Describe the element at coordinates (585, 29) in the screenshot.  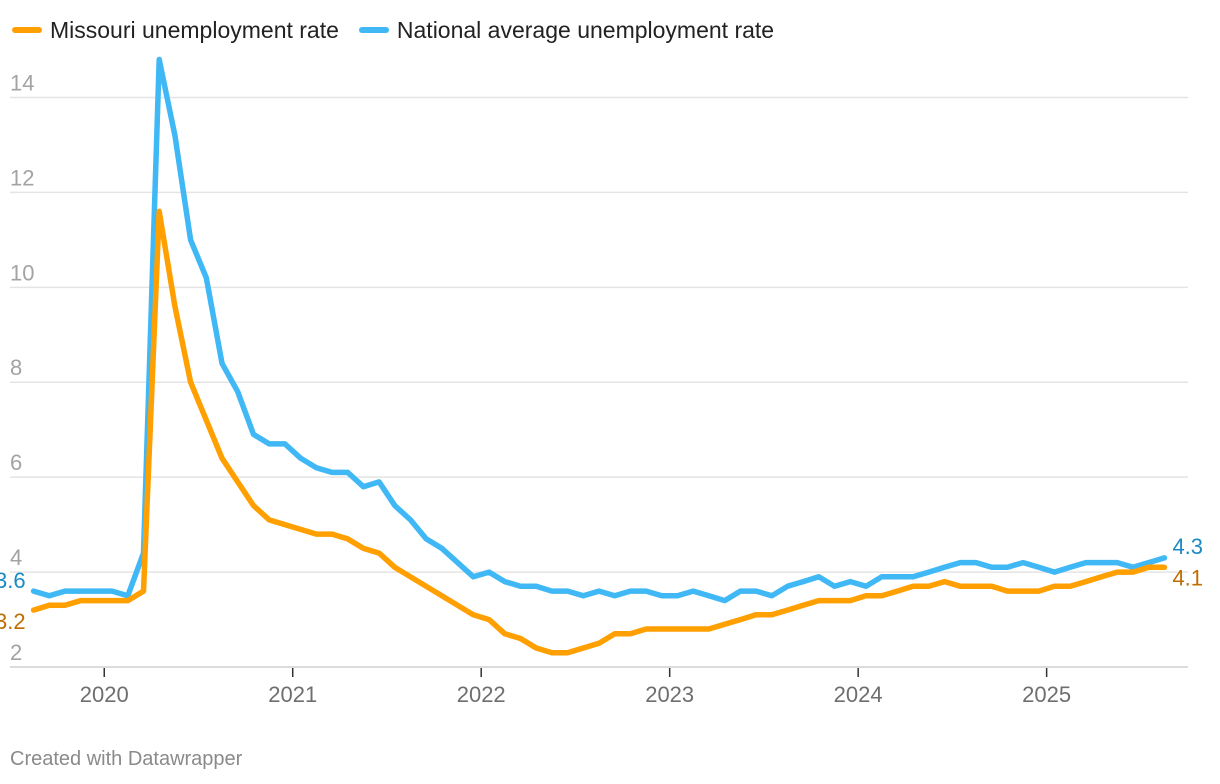
I see `legend-label-national: National average unemployment rate` at that location.